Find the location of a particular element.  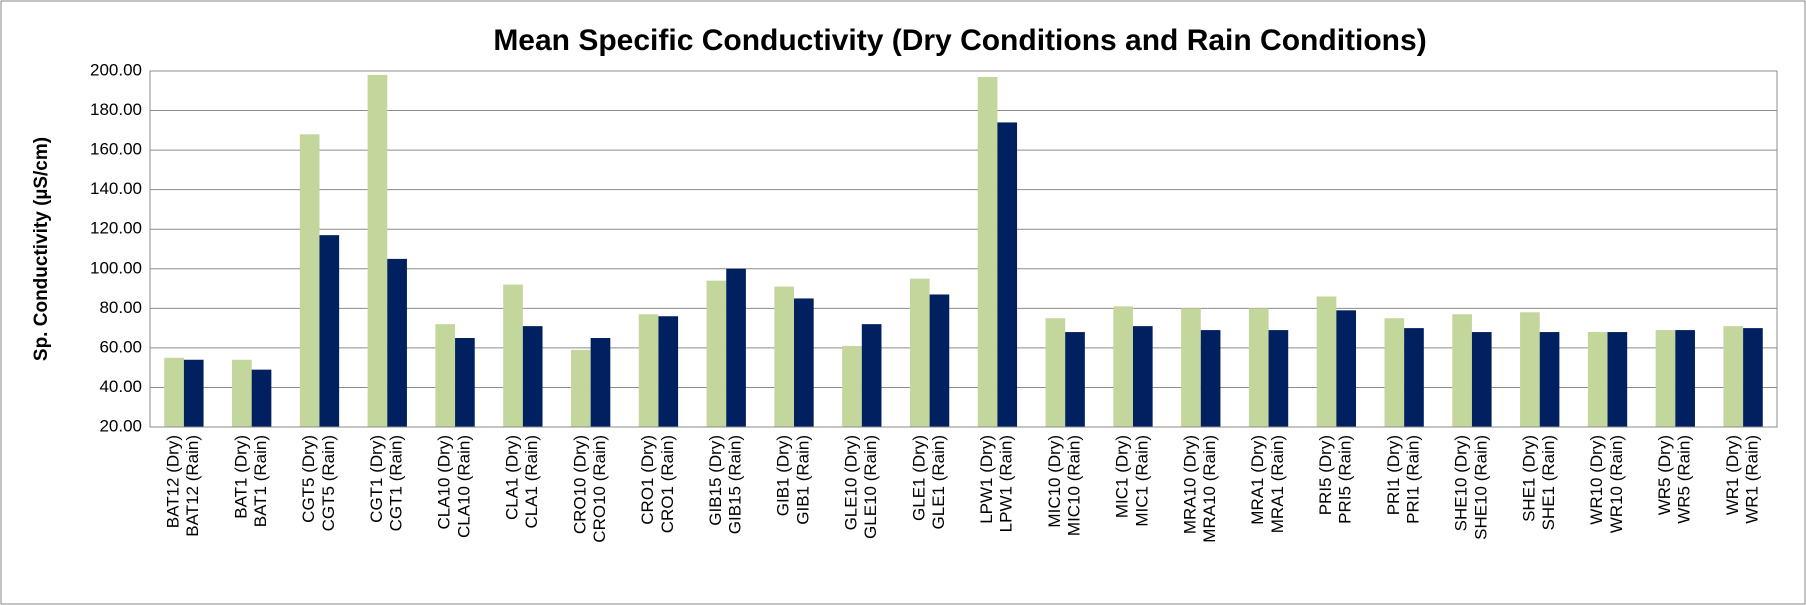

y-tick-label: 160.00 is located at coordinates (116, 149).